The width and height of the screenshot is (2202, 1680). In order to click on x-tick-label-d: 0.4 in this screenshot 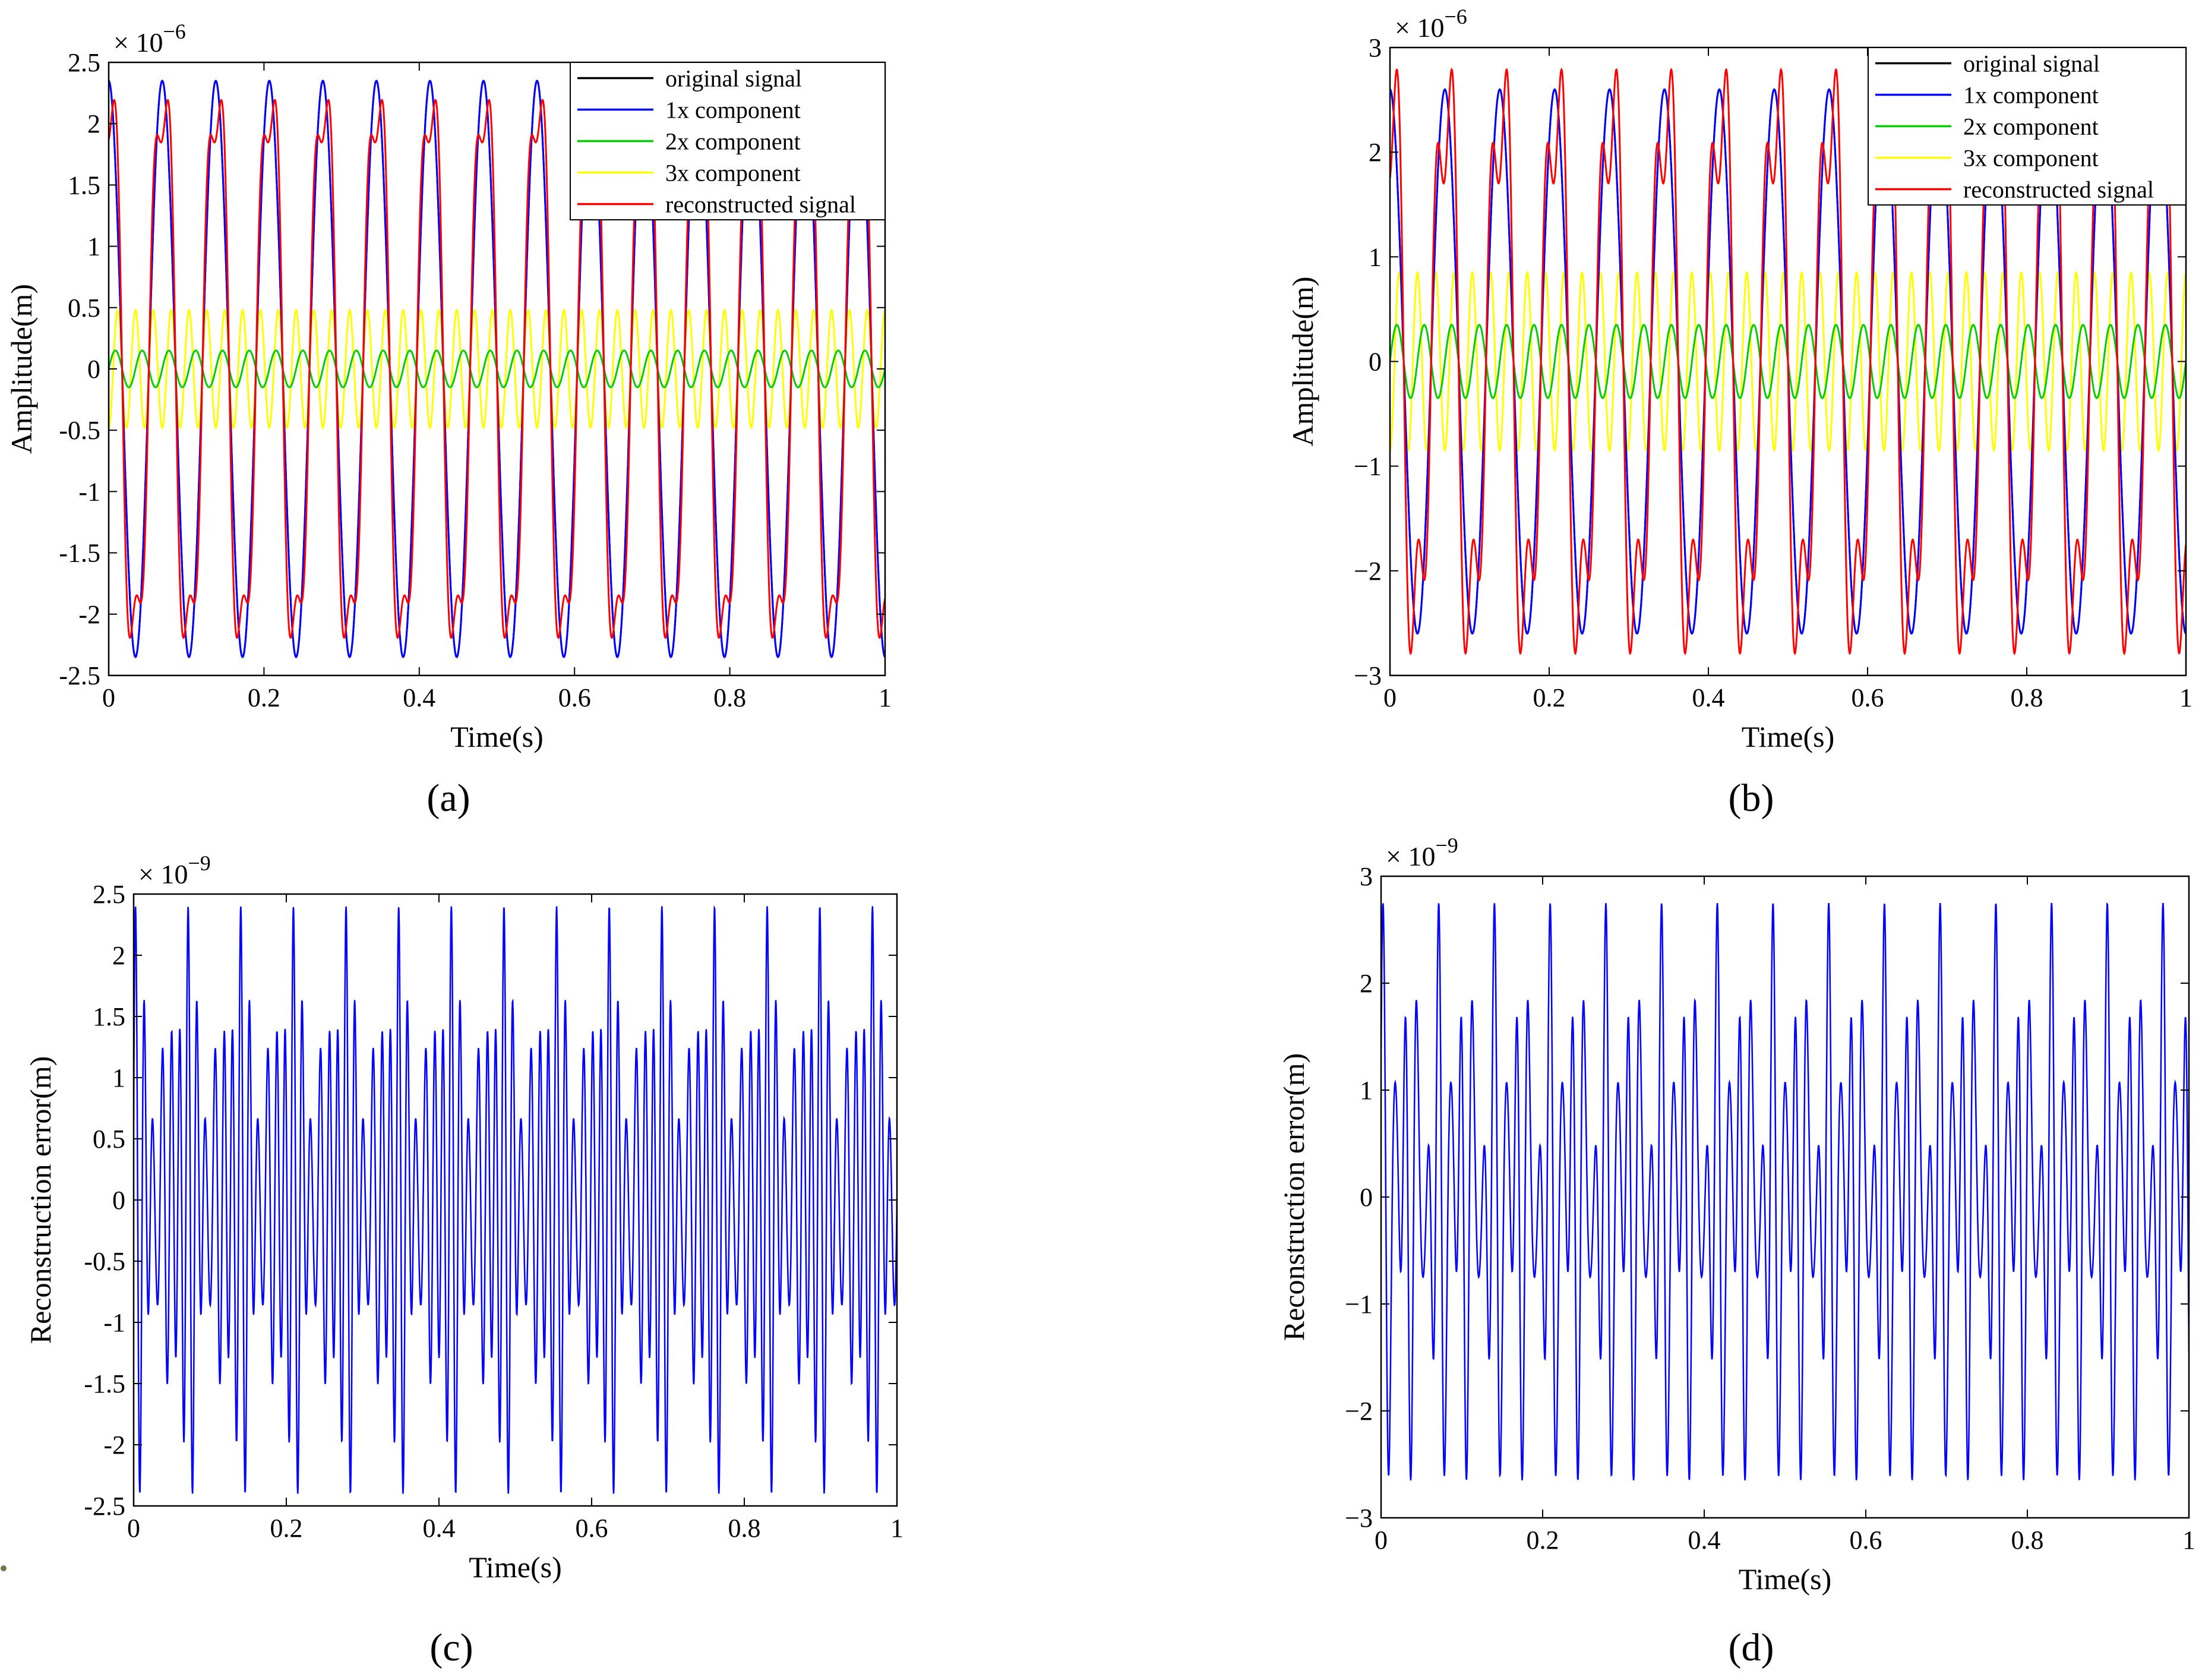, I will do `click(1704, 1540)`.